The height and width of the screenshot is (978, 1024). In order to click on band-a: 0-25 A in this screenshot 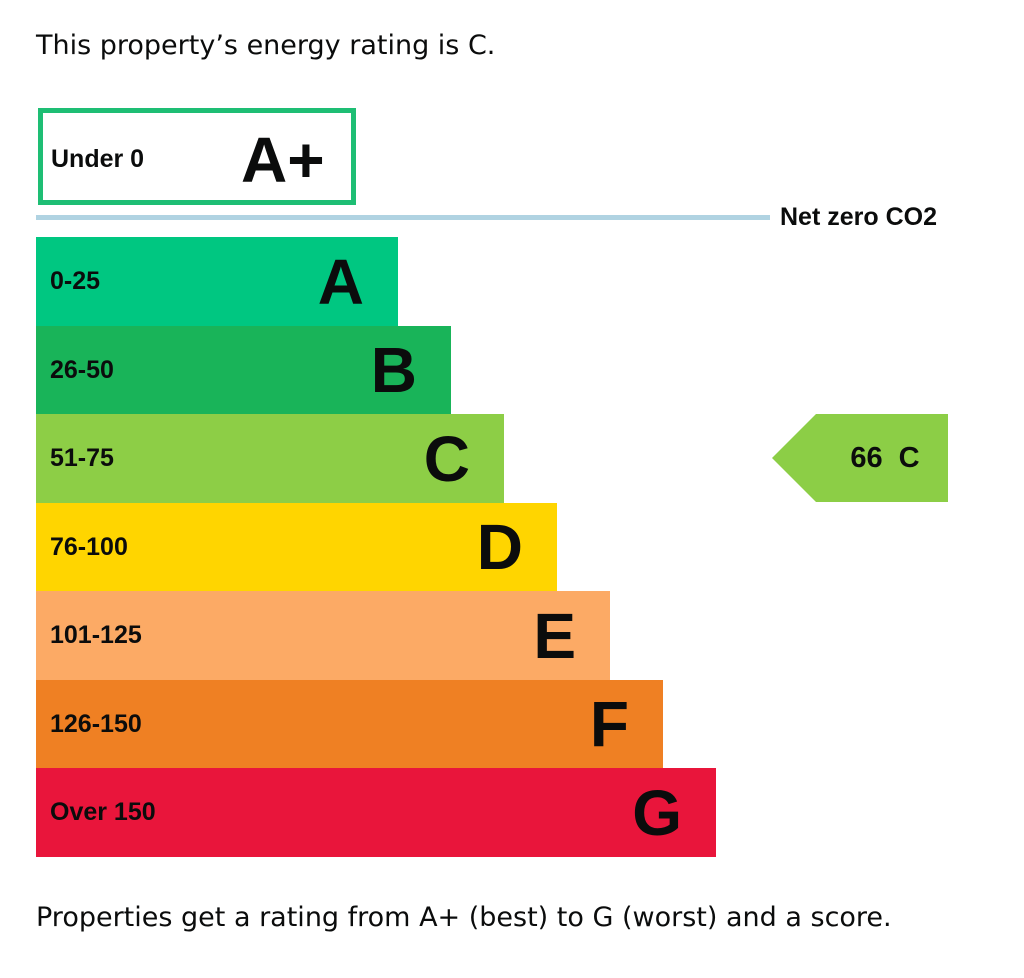, I will do `click(217, 281)`.